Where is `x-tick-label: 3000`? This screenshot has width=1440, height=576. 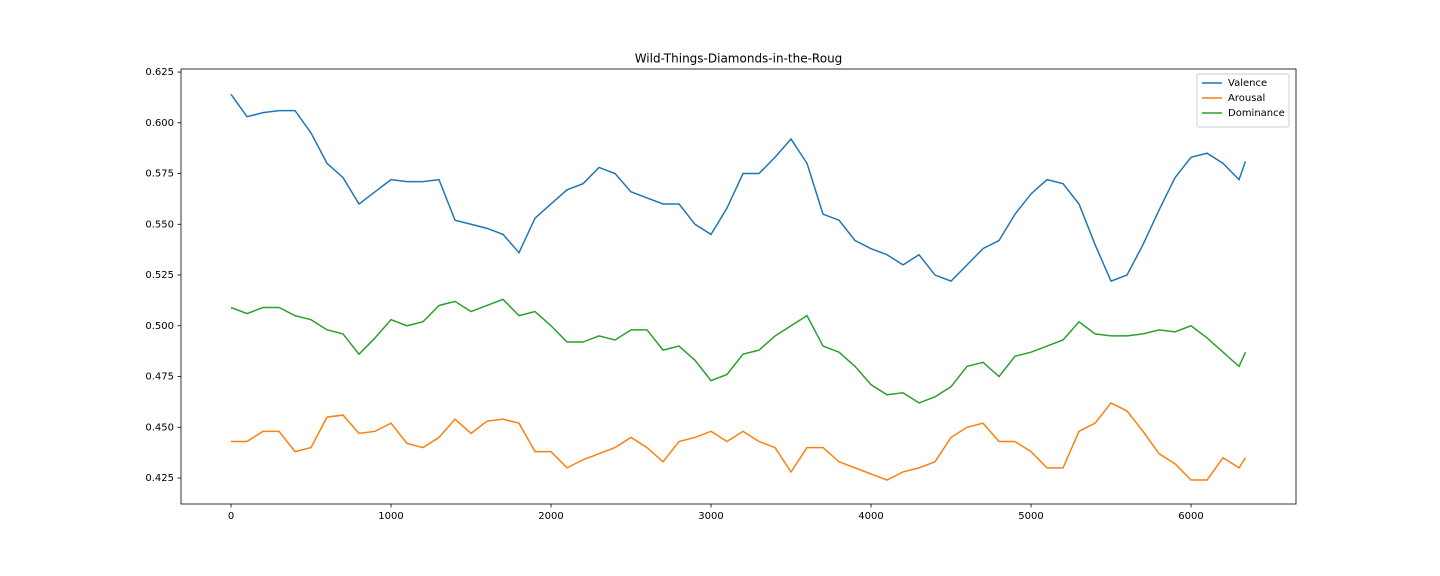 x-tick-label: 3000 is located at coordinates (710, 516).